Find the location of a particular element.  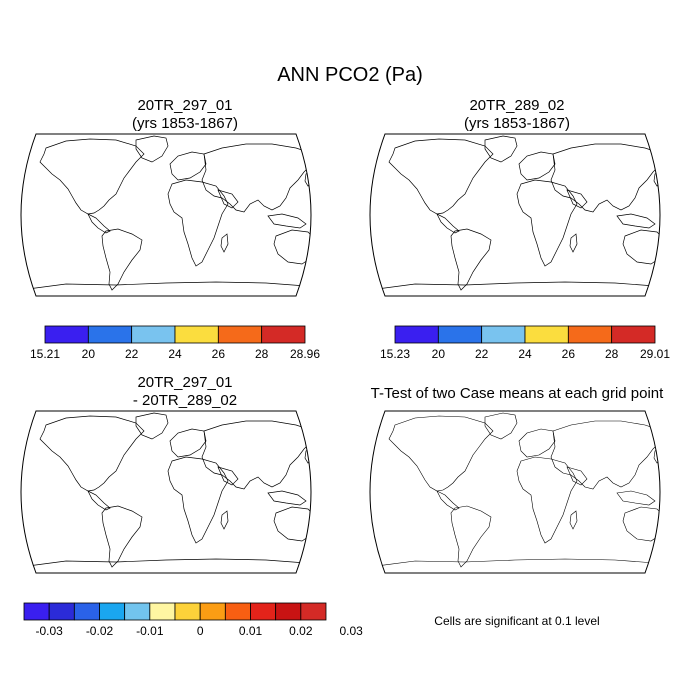

map-difference is located at coordinates (166, 492).